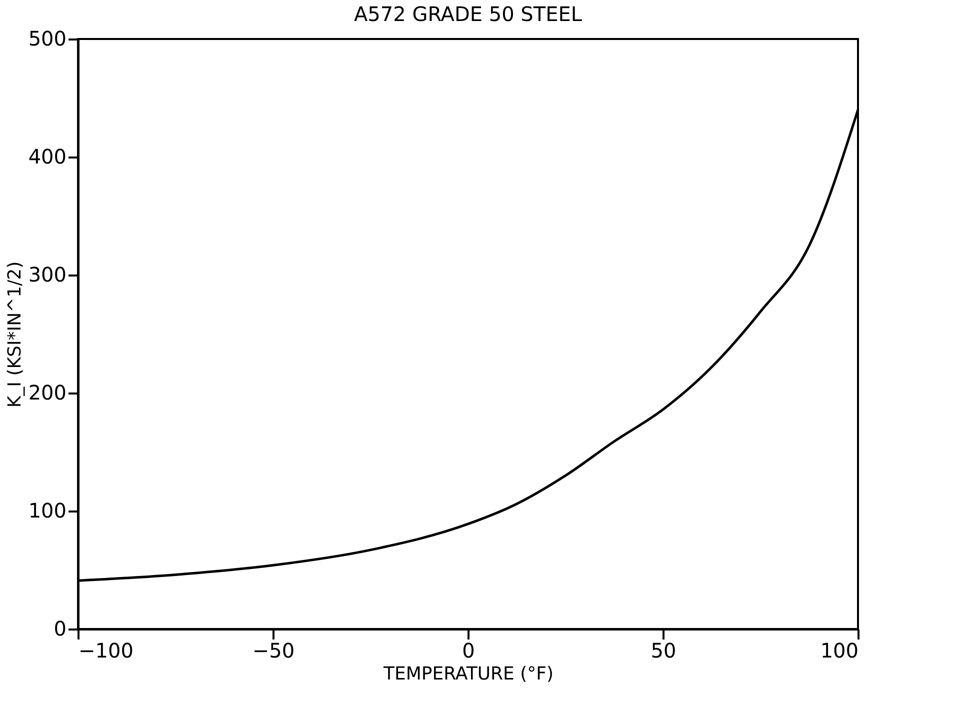 This screenshot has width=953, height=719. Describe the element at coordinates (468, 14) in the screenshot. I see `chart-title: A572 GRADE 50 STEEL` at that location.